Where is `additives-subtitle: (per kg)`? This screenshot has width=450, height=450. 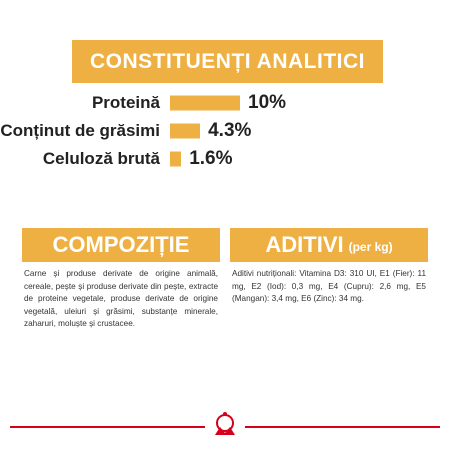
additives-subtitle: (per kg) is located at coordinates (370, 247).